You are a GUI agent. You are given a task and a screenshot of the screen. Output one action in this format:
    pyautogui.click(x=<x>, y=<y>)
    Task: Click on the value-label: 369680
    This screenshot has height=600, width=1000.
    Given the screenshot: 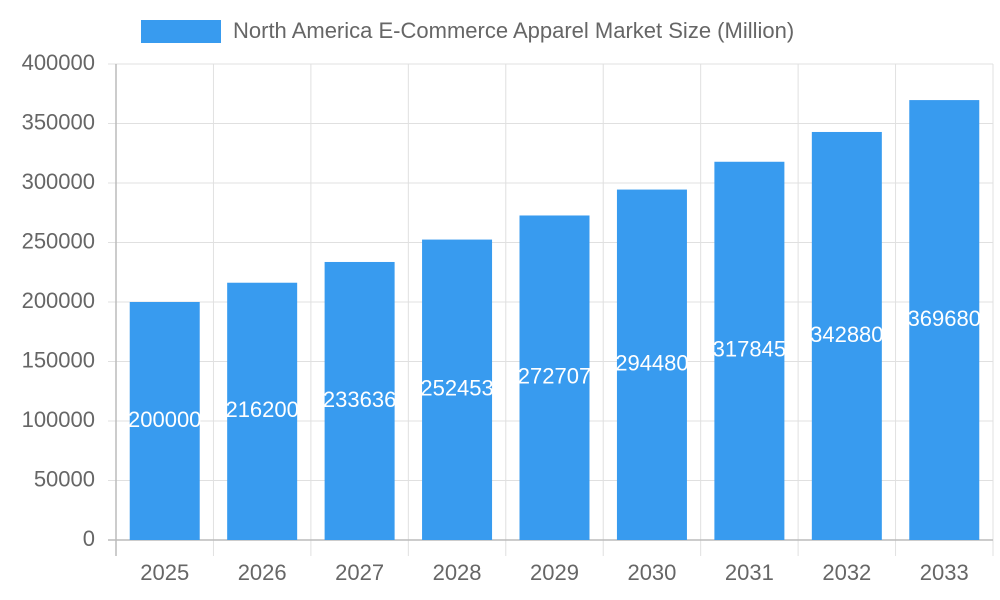 What is the action you would take?
    pyautogui.click(x=944, y=318)
    